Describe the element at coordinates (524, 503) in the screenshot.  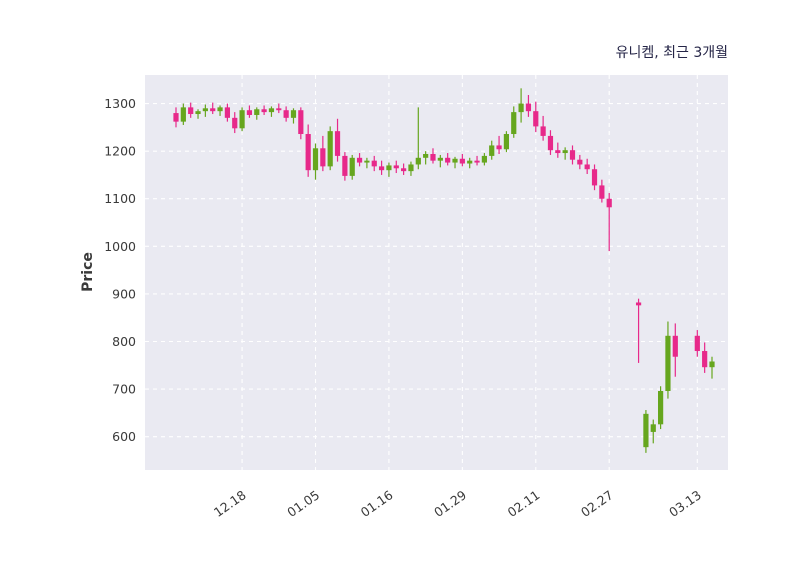
I see `x-tick-label: 02.11` at that location.